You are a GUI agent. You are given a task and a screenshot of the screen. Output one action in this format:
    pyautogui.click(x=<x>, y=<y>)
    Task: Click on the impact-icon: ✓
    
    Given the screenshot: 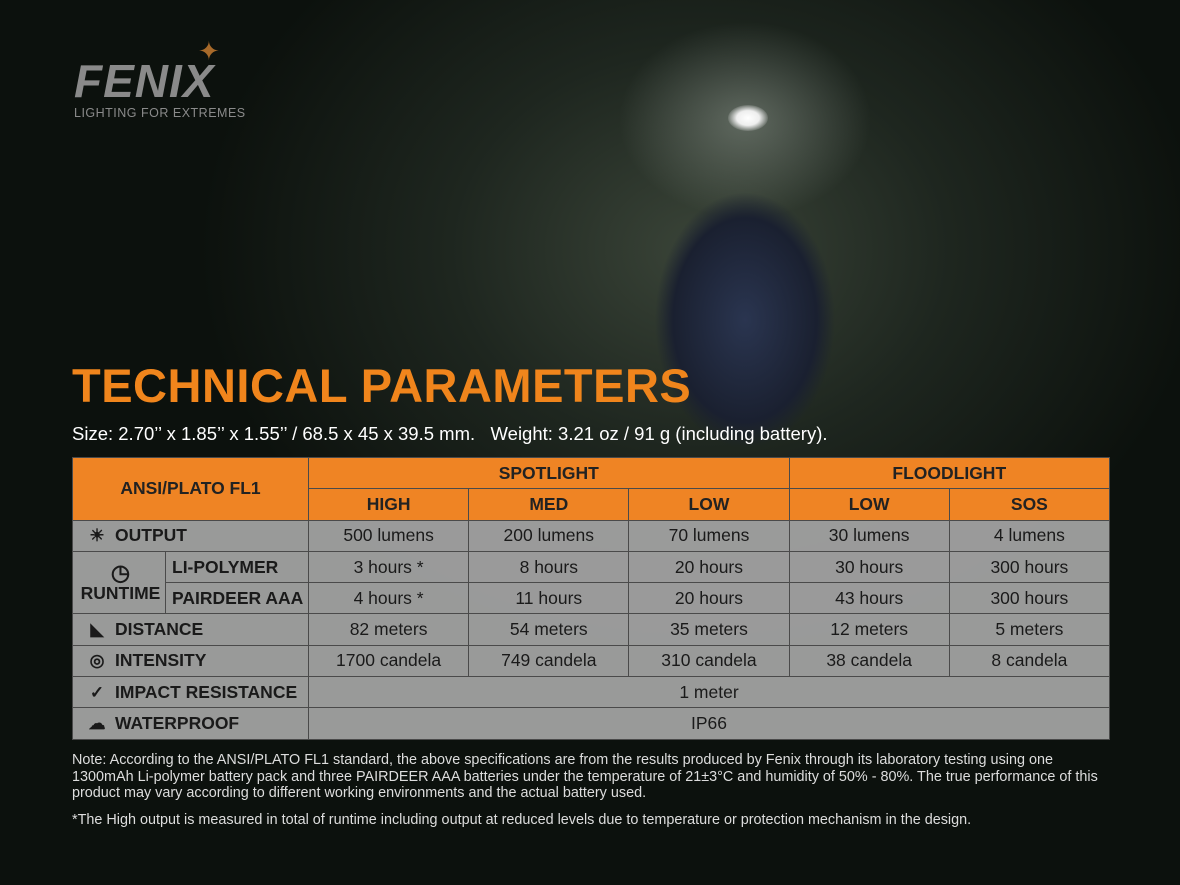 What is the action you would take?
    pyautogui.click(x=97, y=692)
    